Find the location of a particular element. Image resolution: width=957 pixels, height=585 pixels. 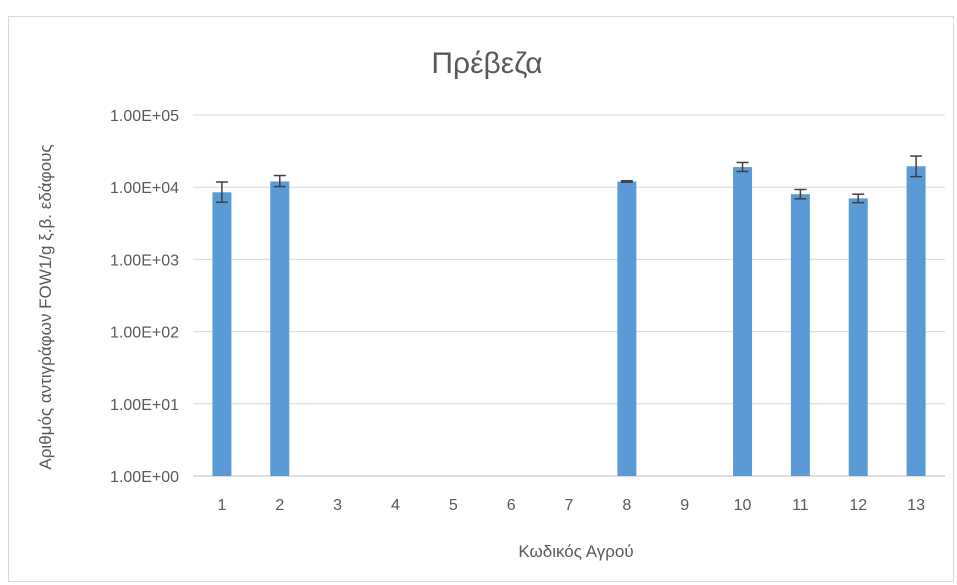

x-tick-label: 3 is located at coordinates (337, 505).